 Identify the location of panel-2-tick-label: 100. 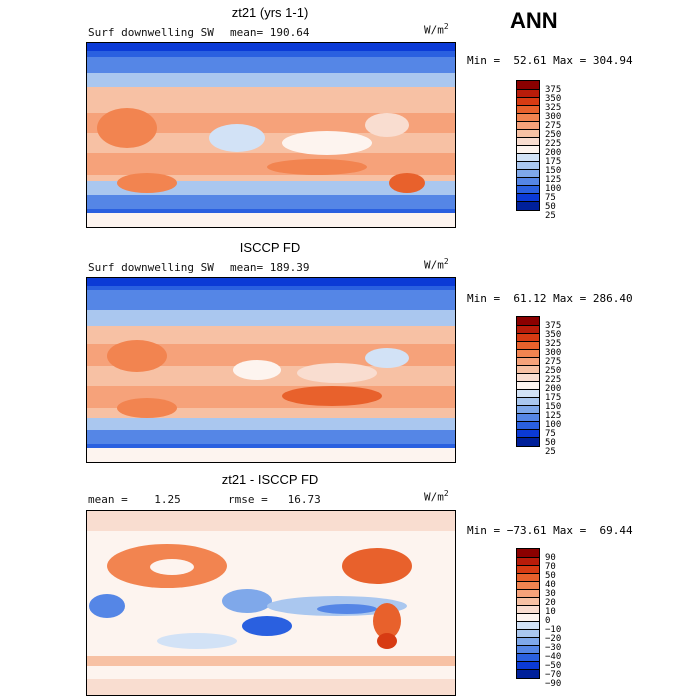
(553, 425).